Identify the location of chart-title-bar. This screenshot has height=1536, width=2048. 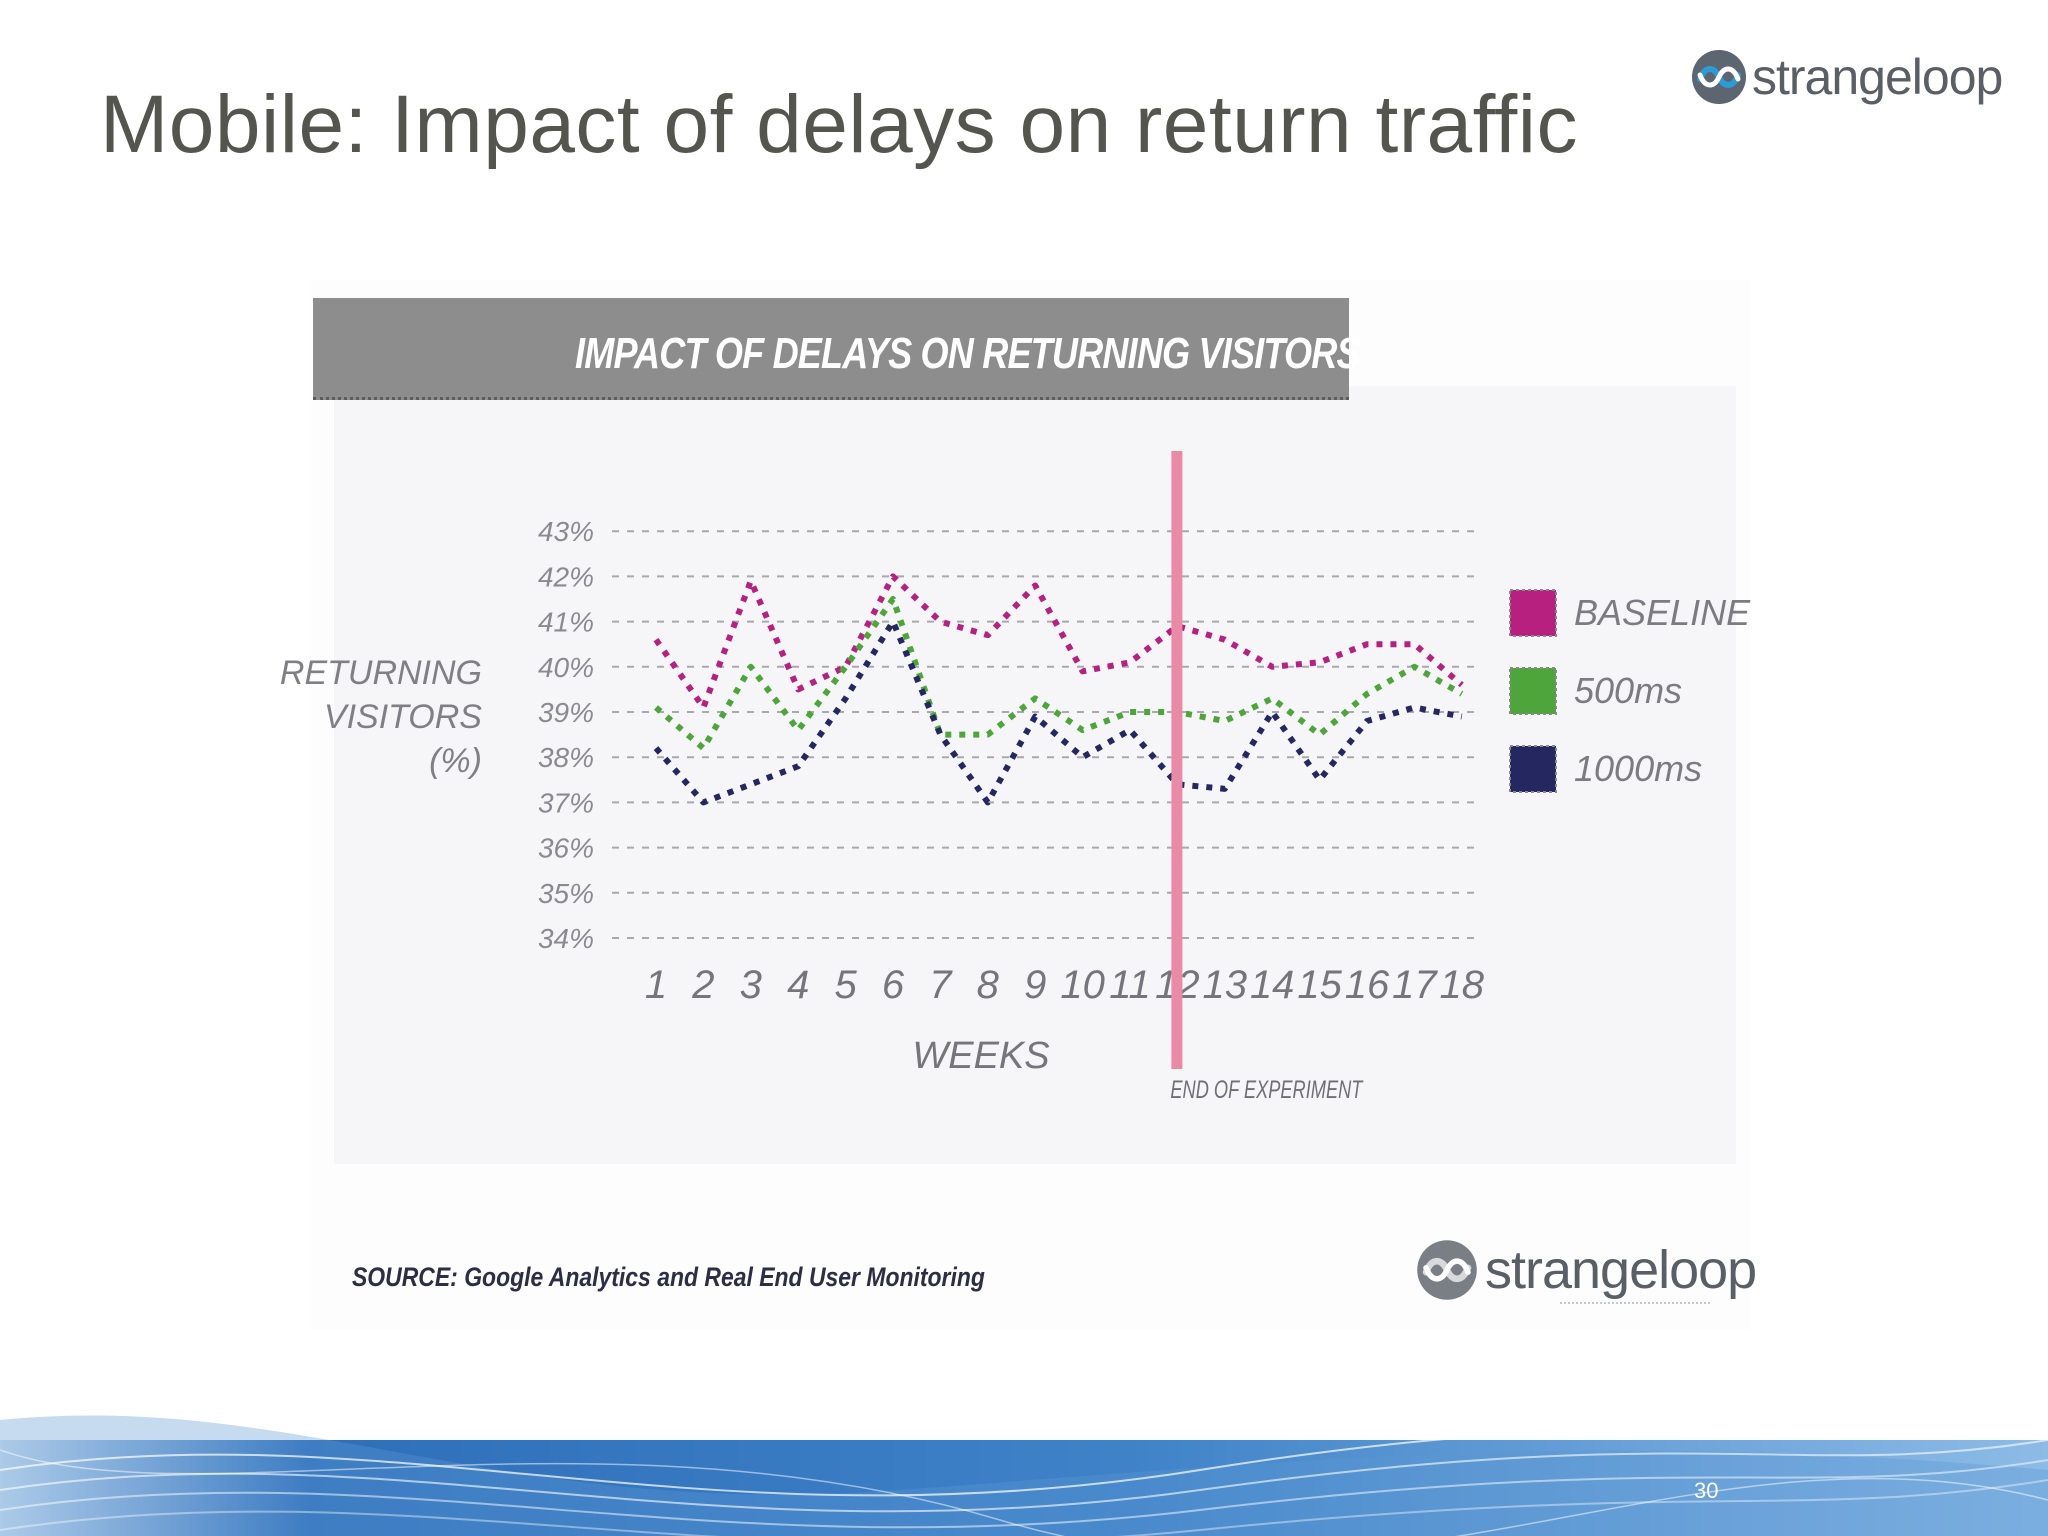
(831, 349).